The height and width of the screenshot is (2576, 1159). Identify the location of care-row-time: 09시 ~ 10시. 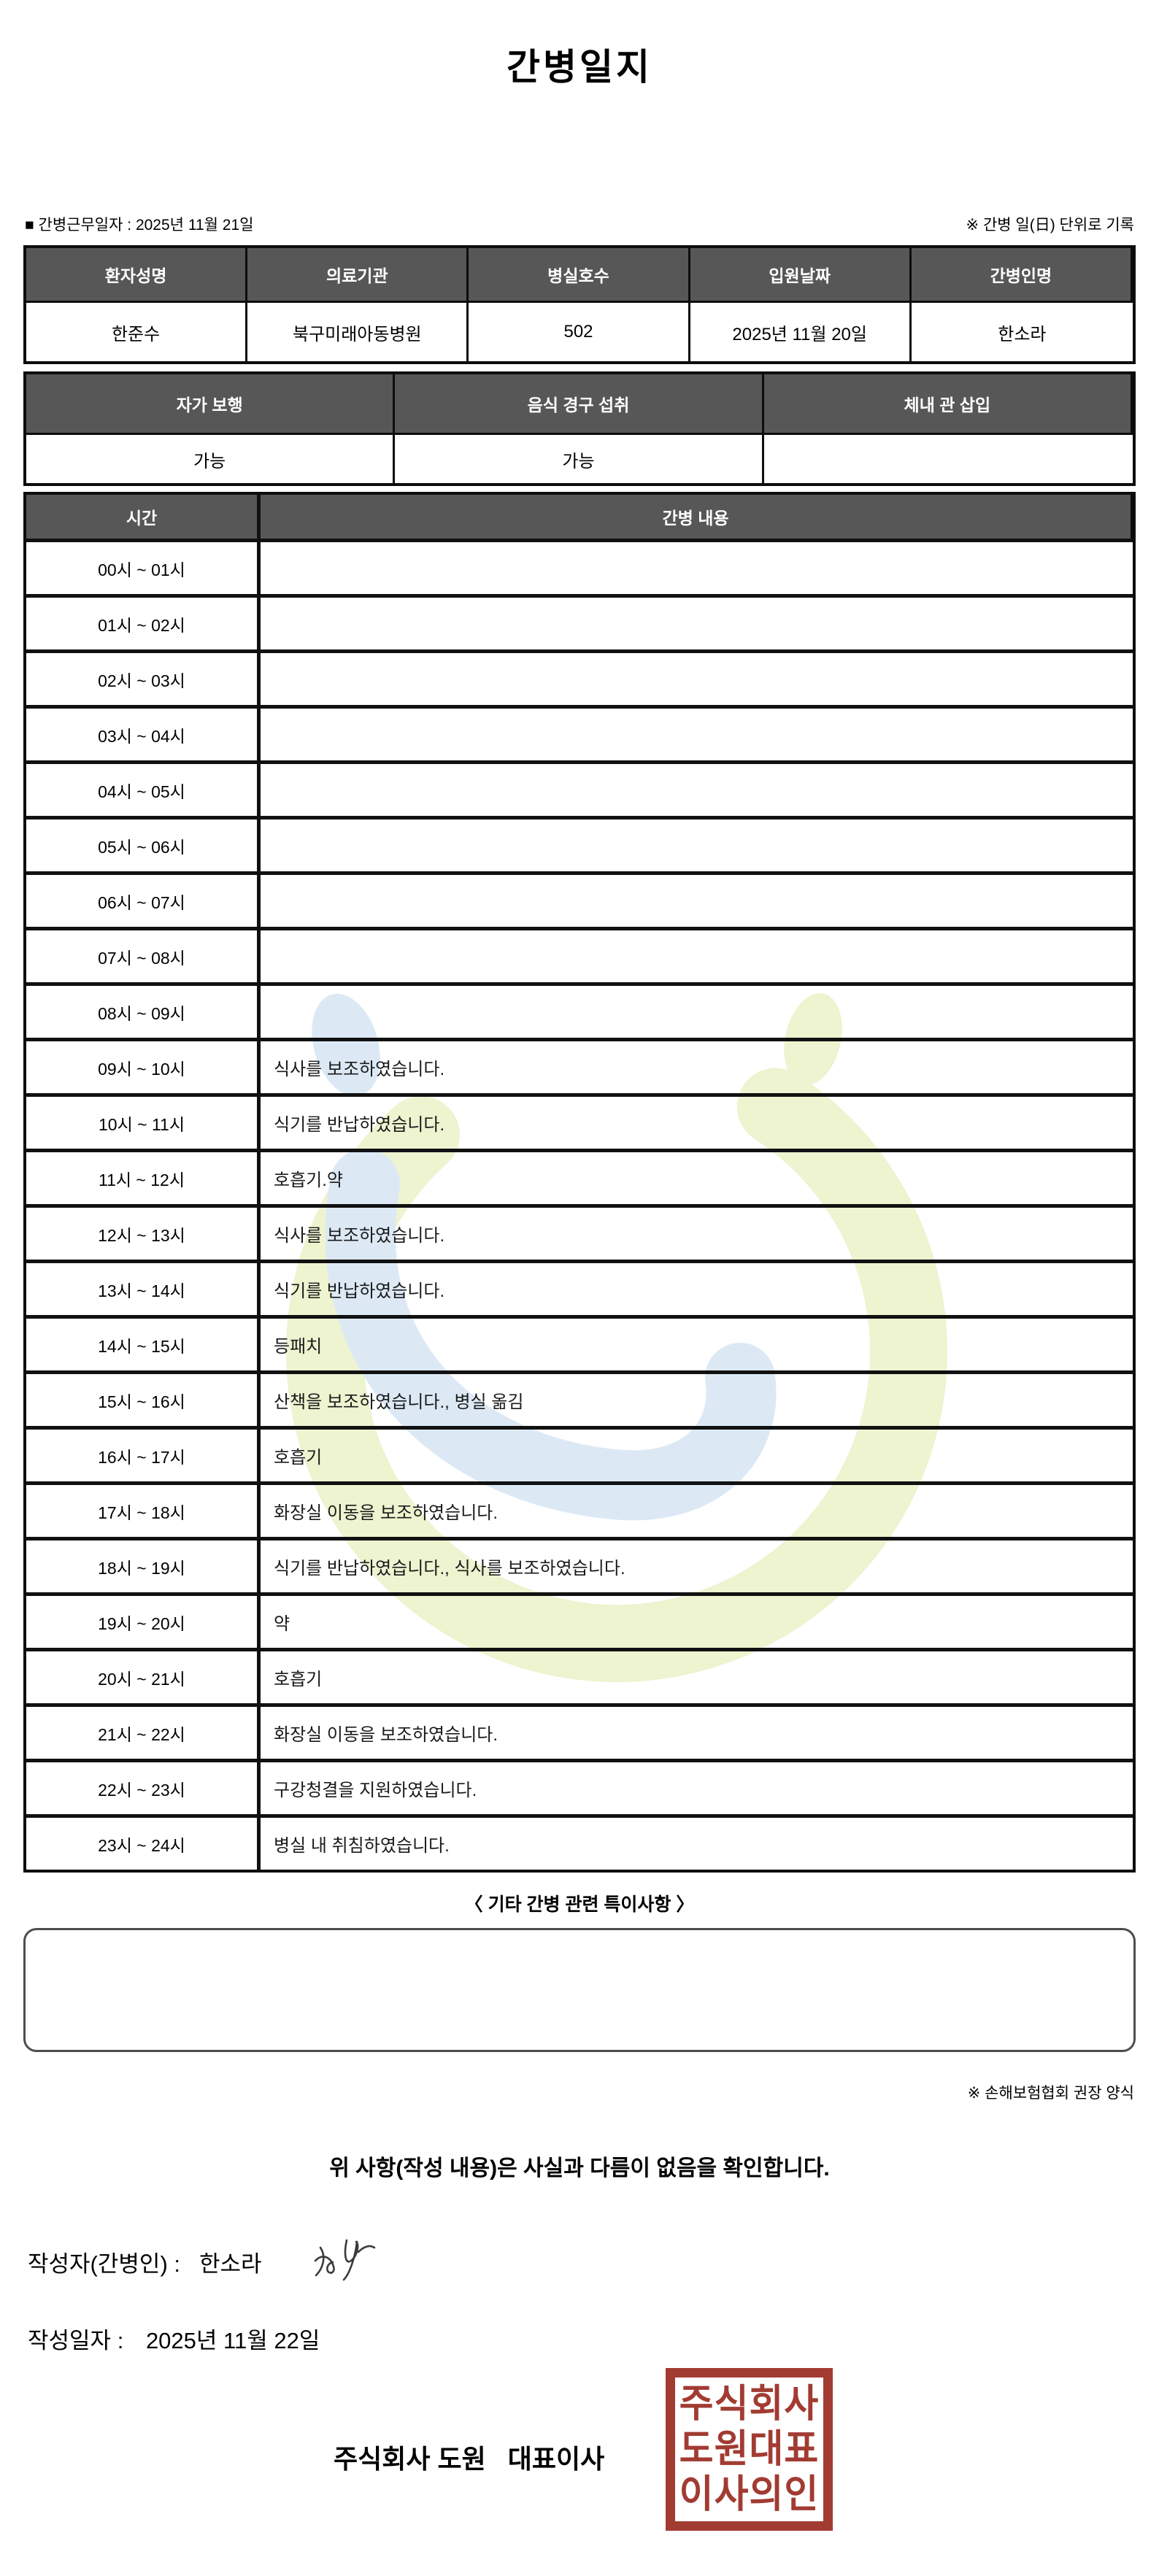
(143, 1065).